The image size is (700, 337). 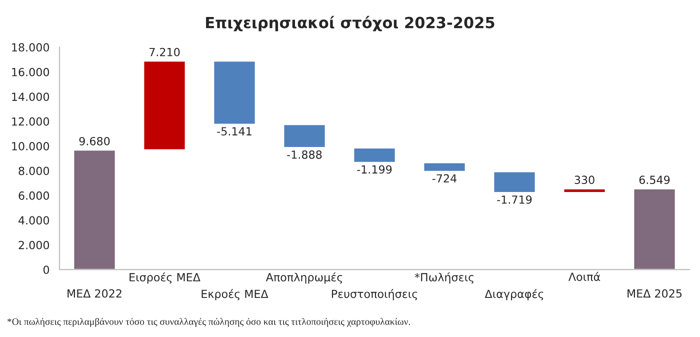 What do you see at coordinates (584, 277) in the screenshot?
I see `x-tick-label: Λοιπά` at bounding box center [584, 277].